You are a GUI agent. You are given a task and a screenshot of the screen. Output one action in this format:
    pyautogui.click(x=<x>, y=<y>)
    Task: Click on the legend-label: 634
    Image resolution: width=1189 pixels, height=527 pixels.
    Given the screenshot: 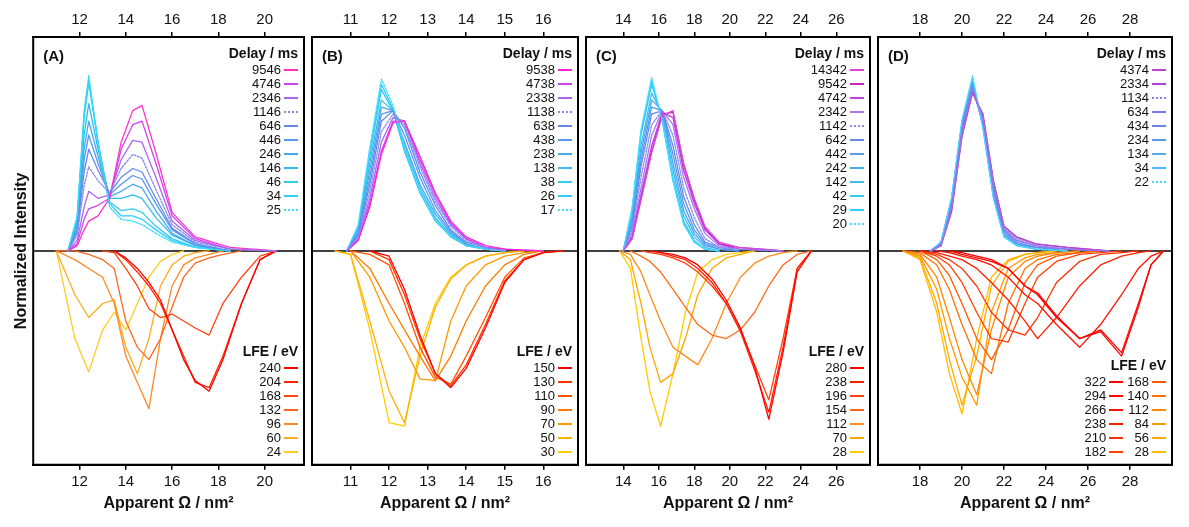 What is the action you would take?
    pyautogui.click(x=1138, y=111)
    